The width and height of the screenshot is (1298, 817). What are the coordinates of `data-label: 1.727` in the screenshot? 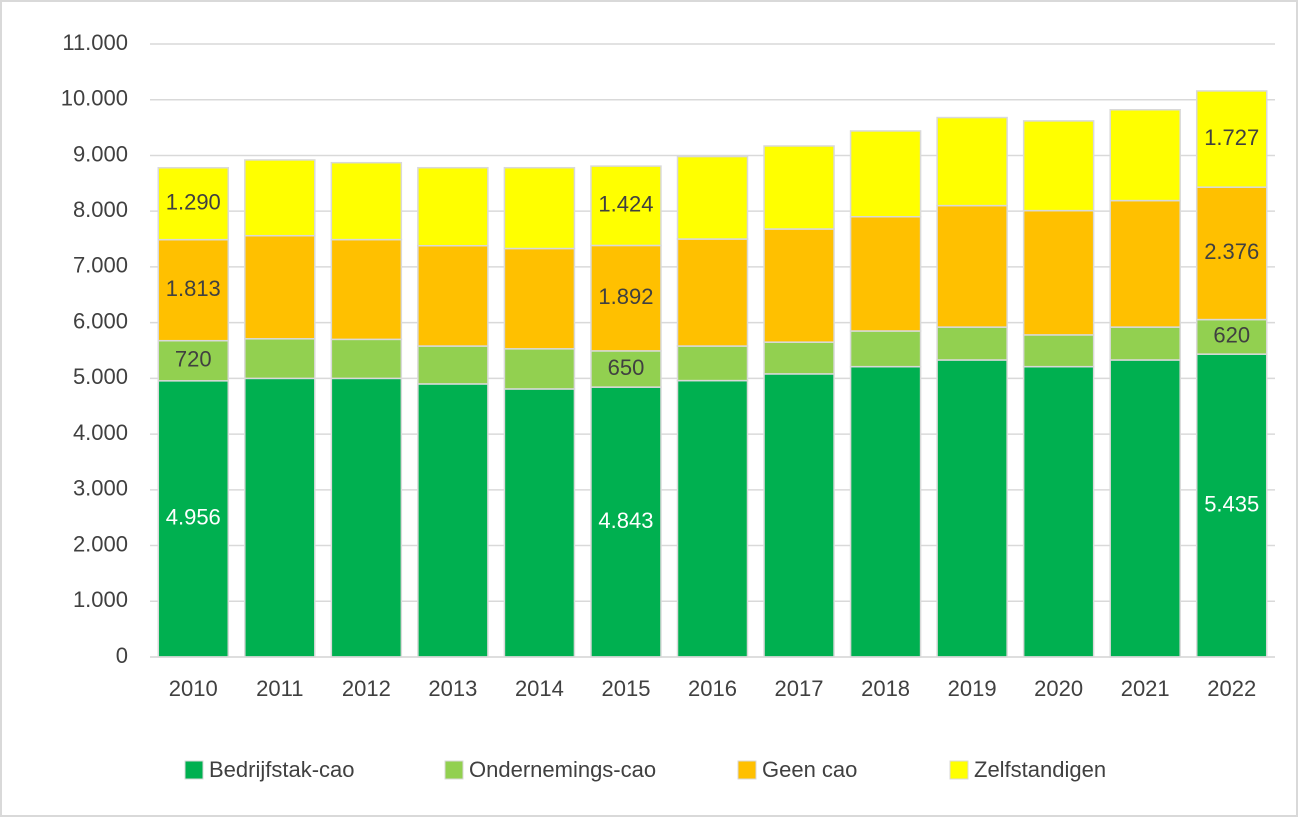 It's located at (1231, 137).